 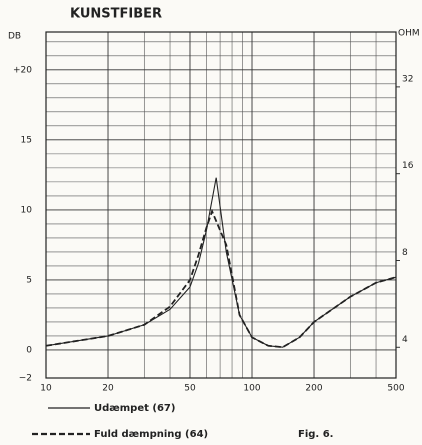 What do you see at coordinates (405, 253) in the screenshot?
I see `y2-tick-label: 8` at bounding box center [405, 253].